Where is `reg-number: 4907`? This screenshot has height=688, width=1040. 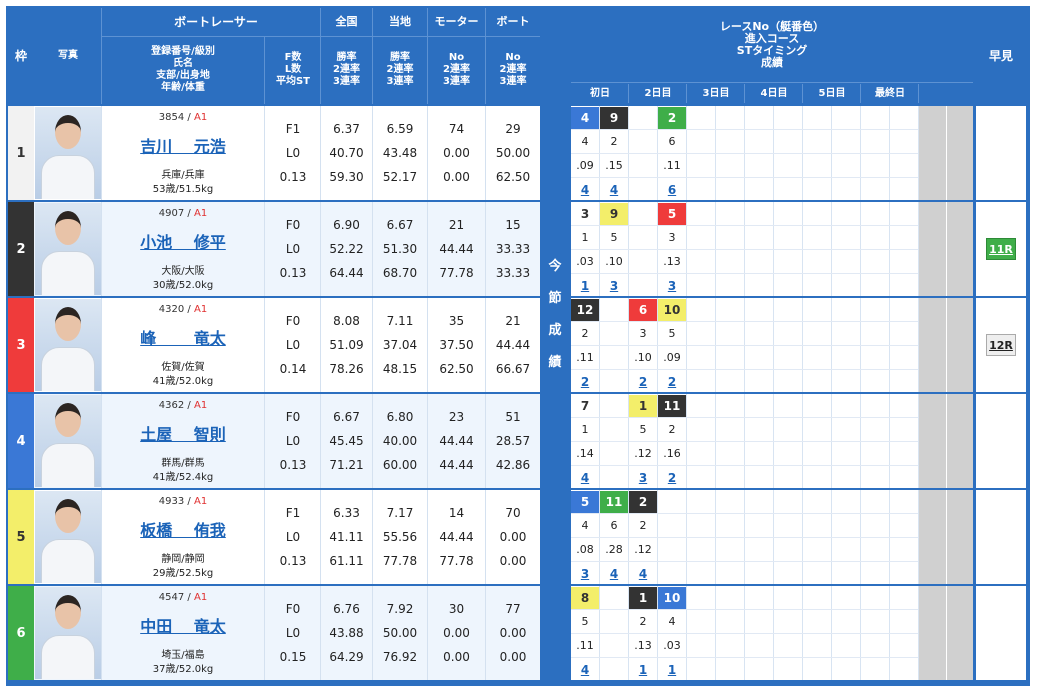 reg-number: 4907 is located at coordinates (171, 213).